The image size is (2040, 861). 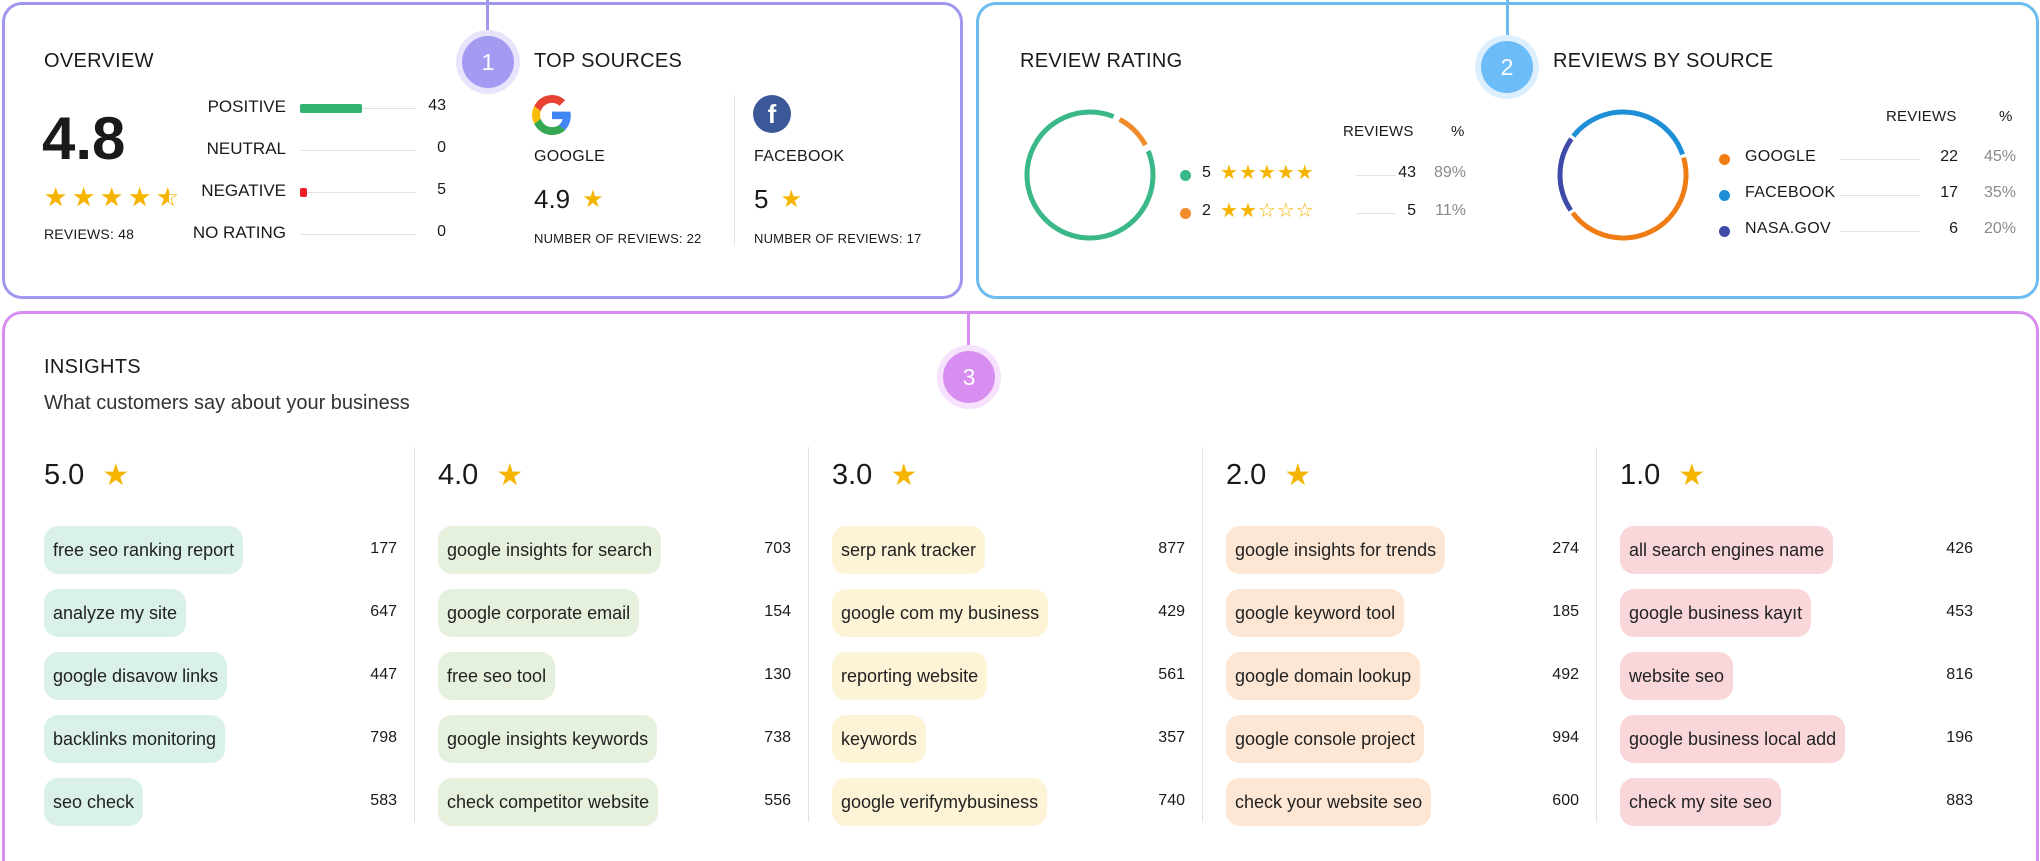 What do you see at coordinates (1206, 210) in the screenshot?
I see `rating-stars-value: 2` at bounding box center [1206, 210].